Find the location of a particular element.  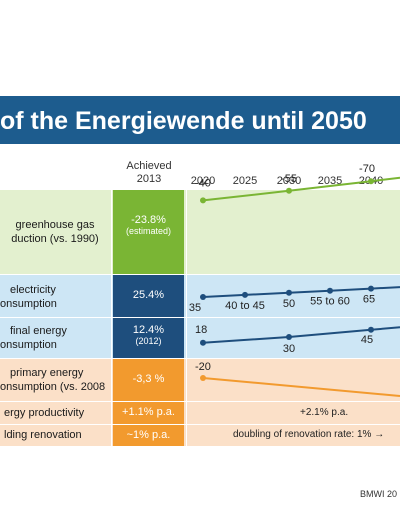

data-label-elec-4: 65 is located at coordinates (369, 300).